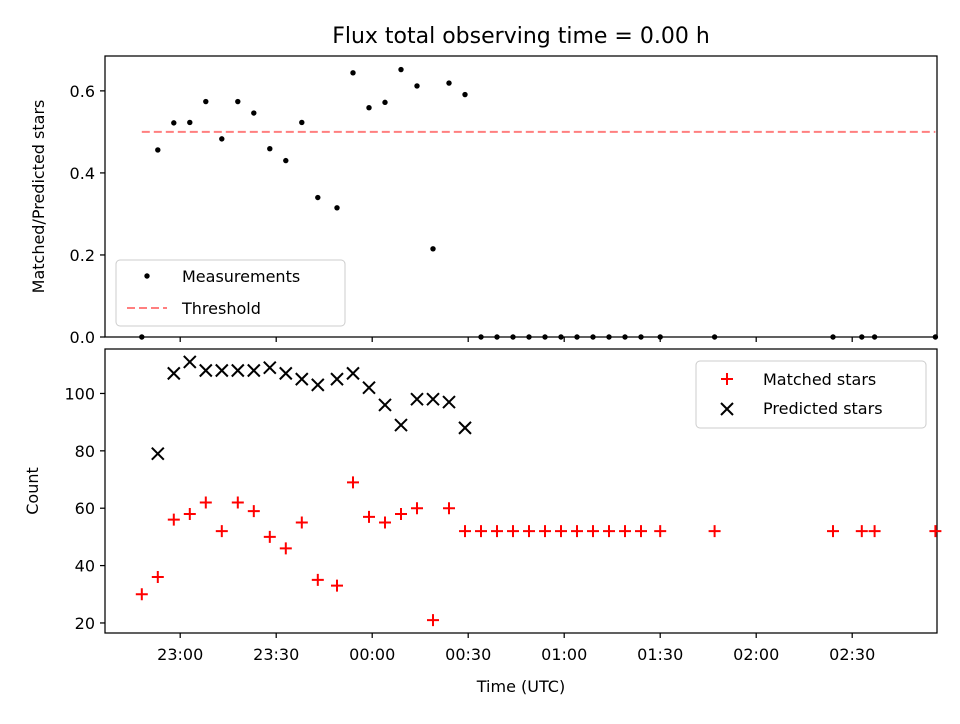 The height and width of the screenshot is (724, 960). Describe the element at coordinates (85, 451) in the screenshot. I see `y-tick-label: 80` at that location.